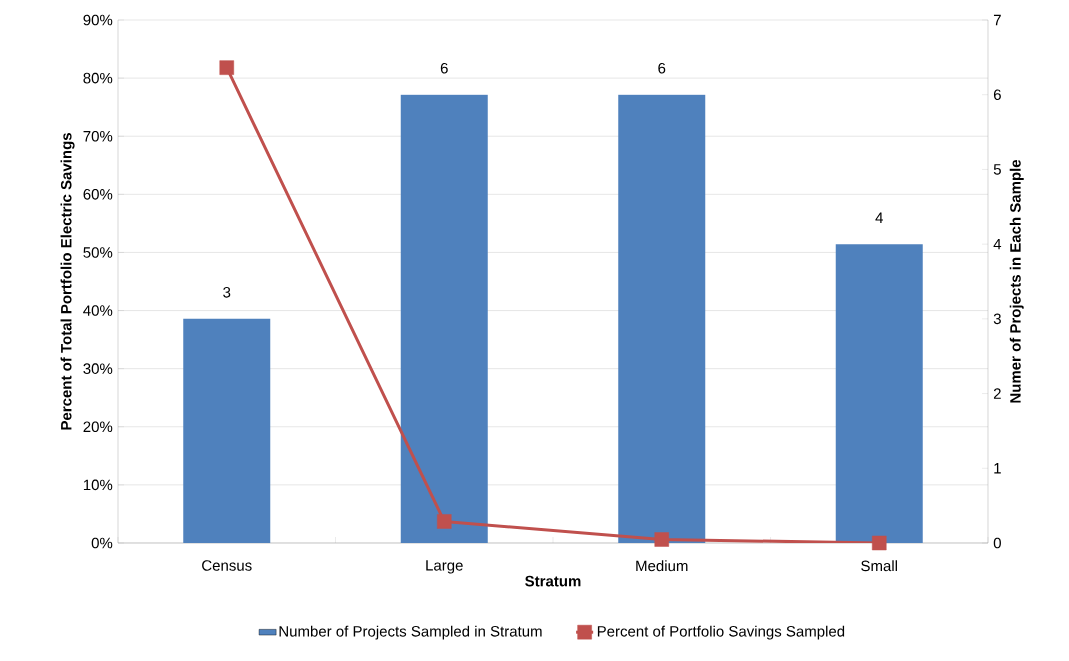 This screenshot has width=1069, height=661. Describe the element at coordinates (102, 543) in the screenshot. I see `y-tick-label: 0%` at that location.